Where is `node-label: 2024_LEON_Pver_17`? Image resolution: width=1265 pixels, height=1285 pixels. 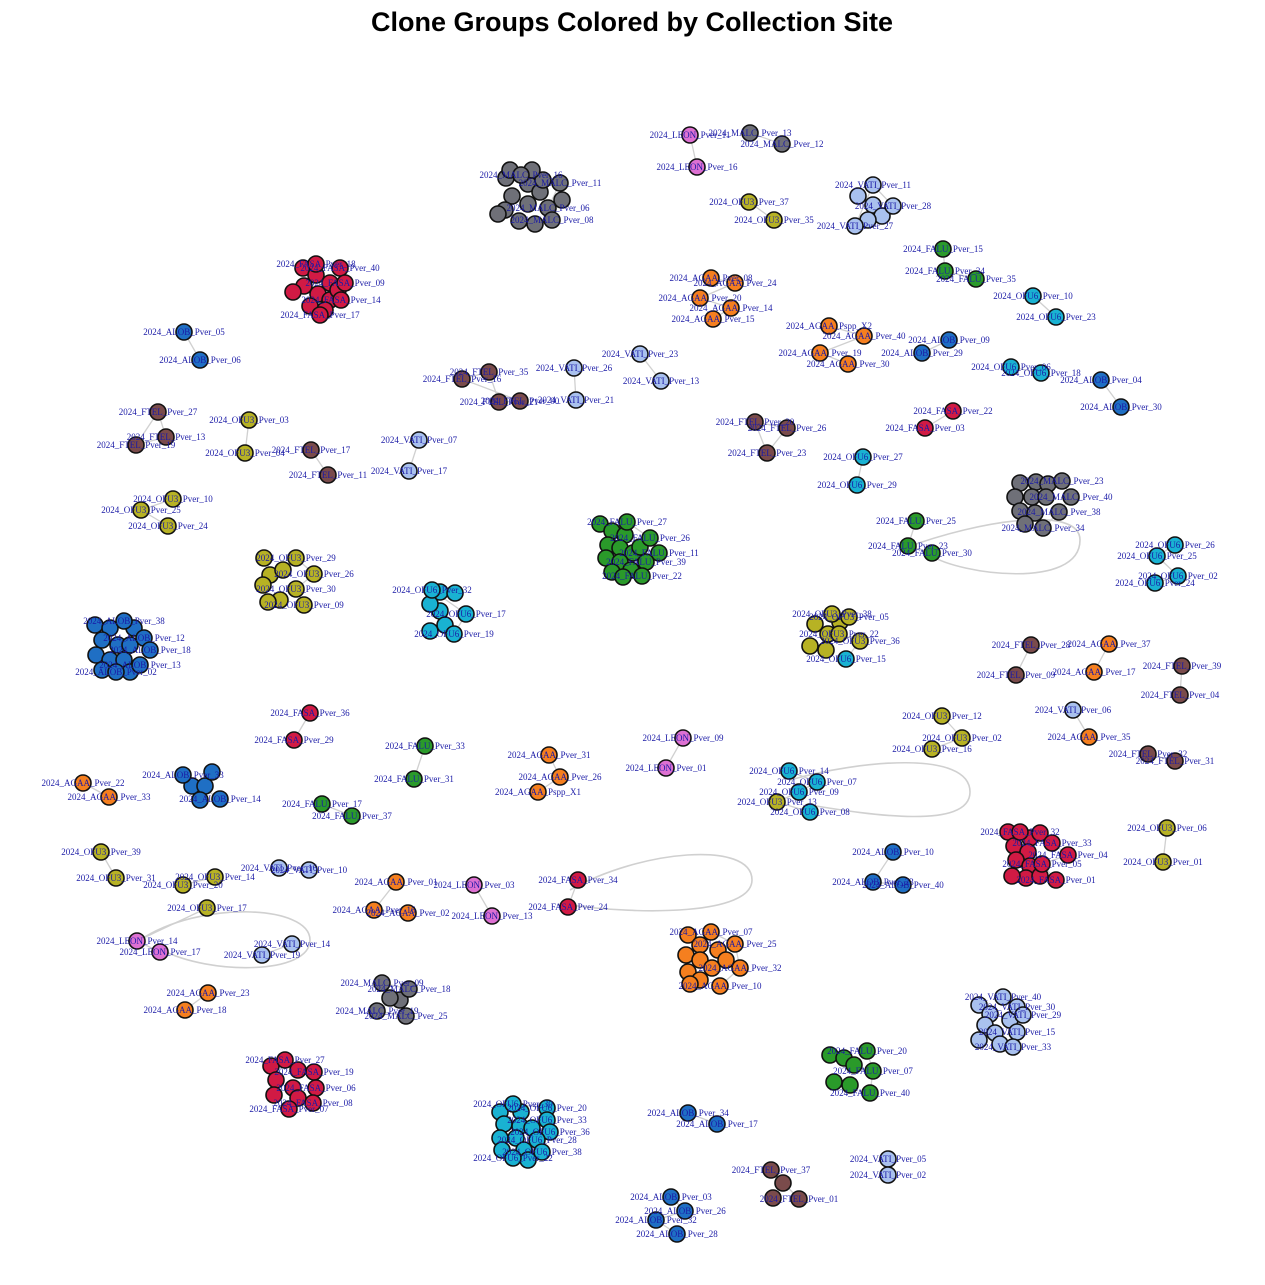
node-label: 2024_LEON_Pver_17 is located at coordinates (160, 952).